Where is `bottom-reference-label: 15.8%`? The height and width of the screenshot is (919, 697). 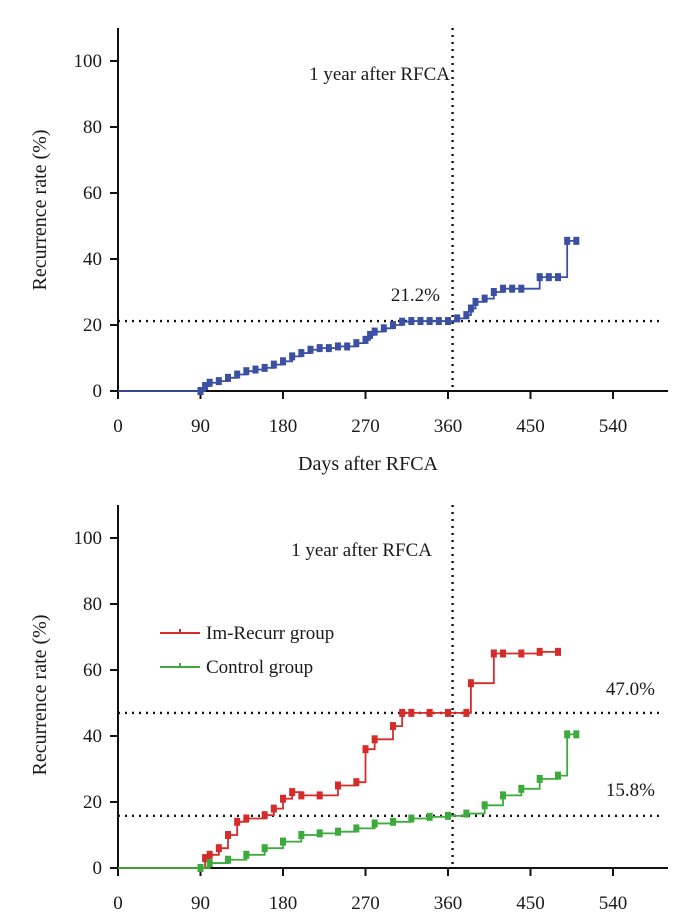
bottom-reference-label: 15.8% is located at coordinates (630, 790).